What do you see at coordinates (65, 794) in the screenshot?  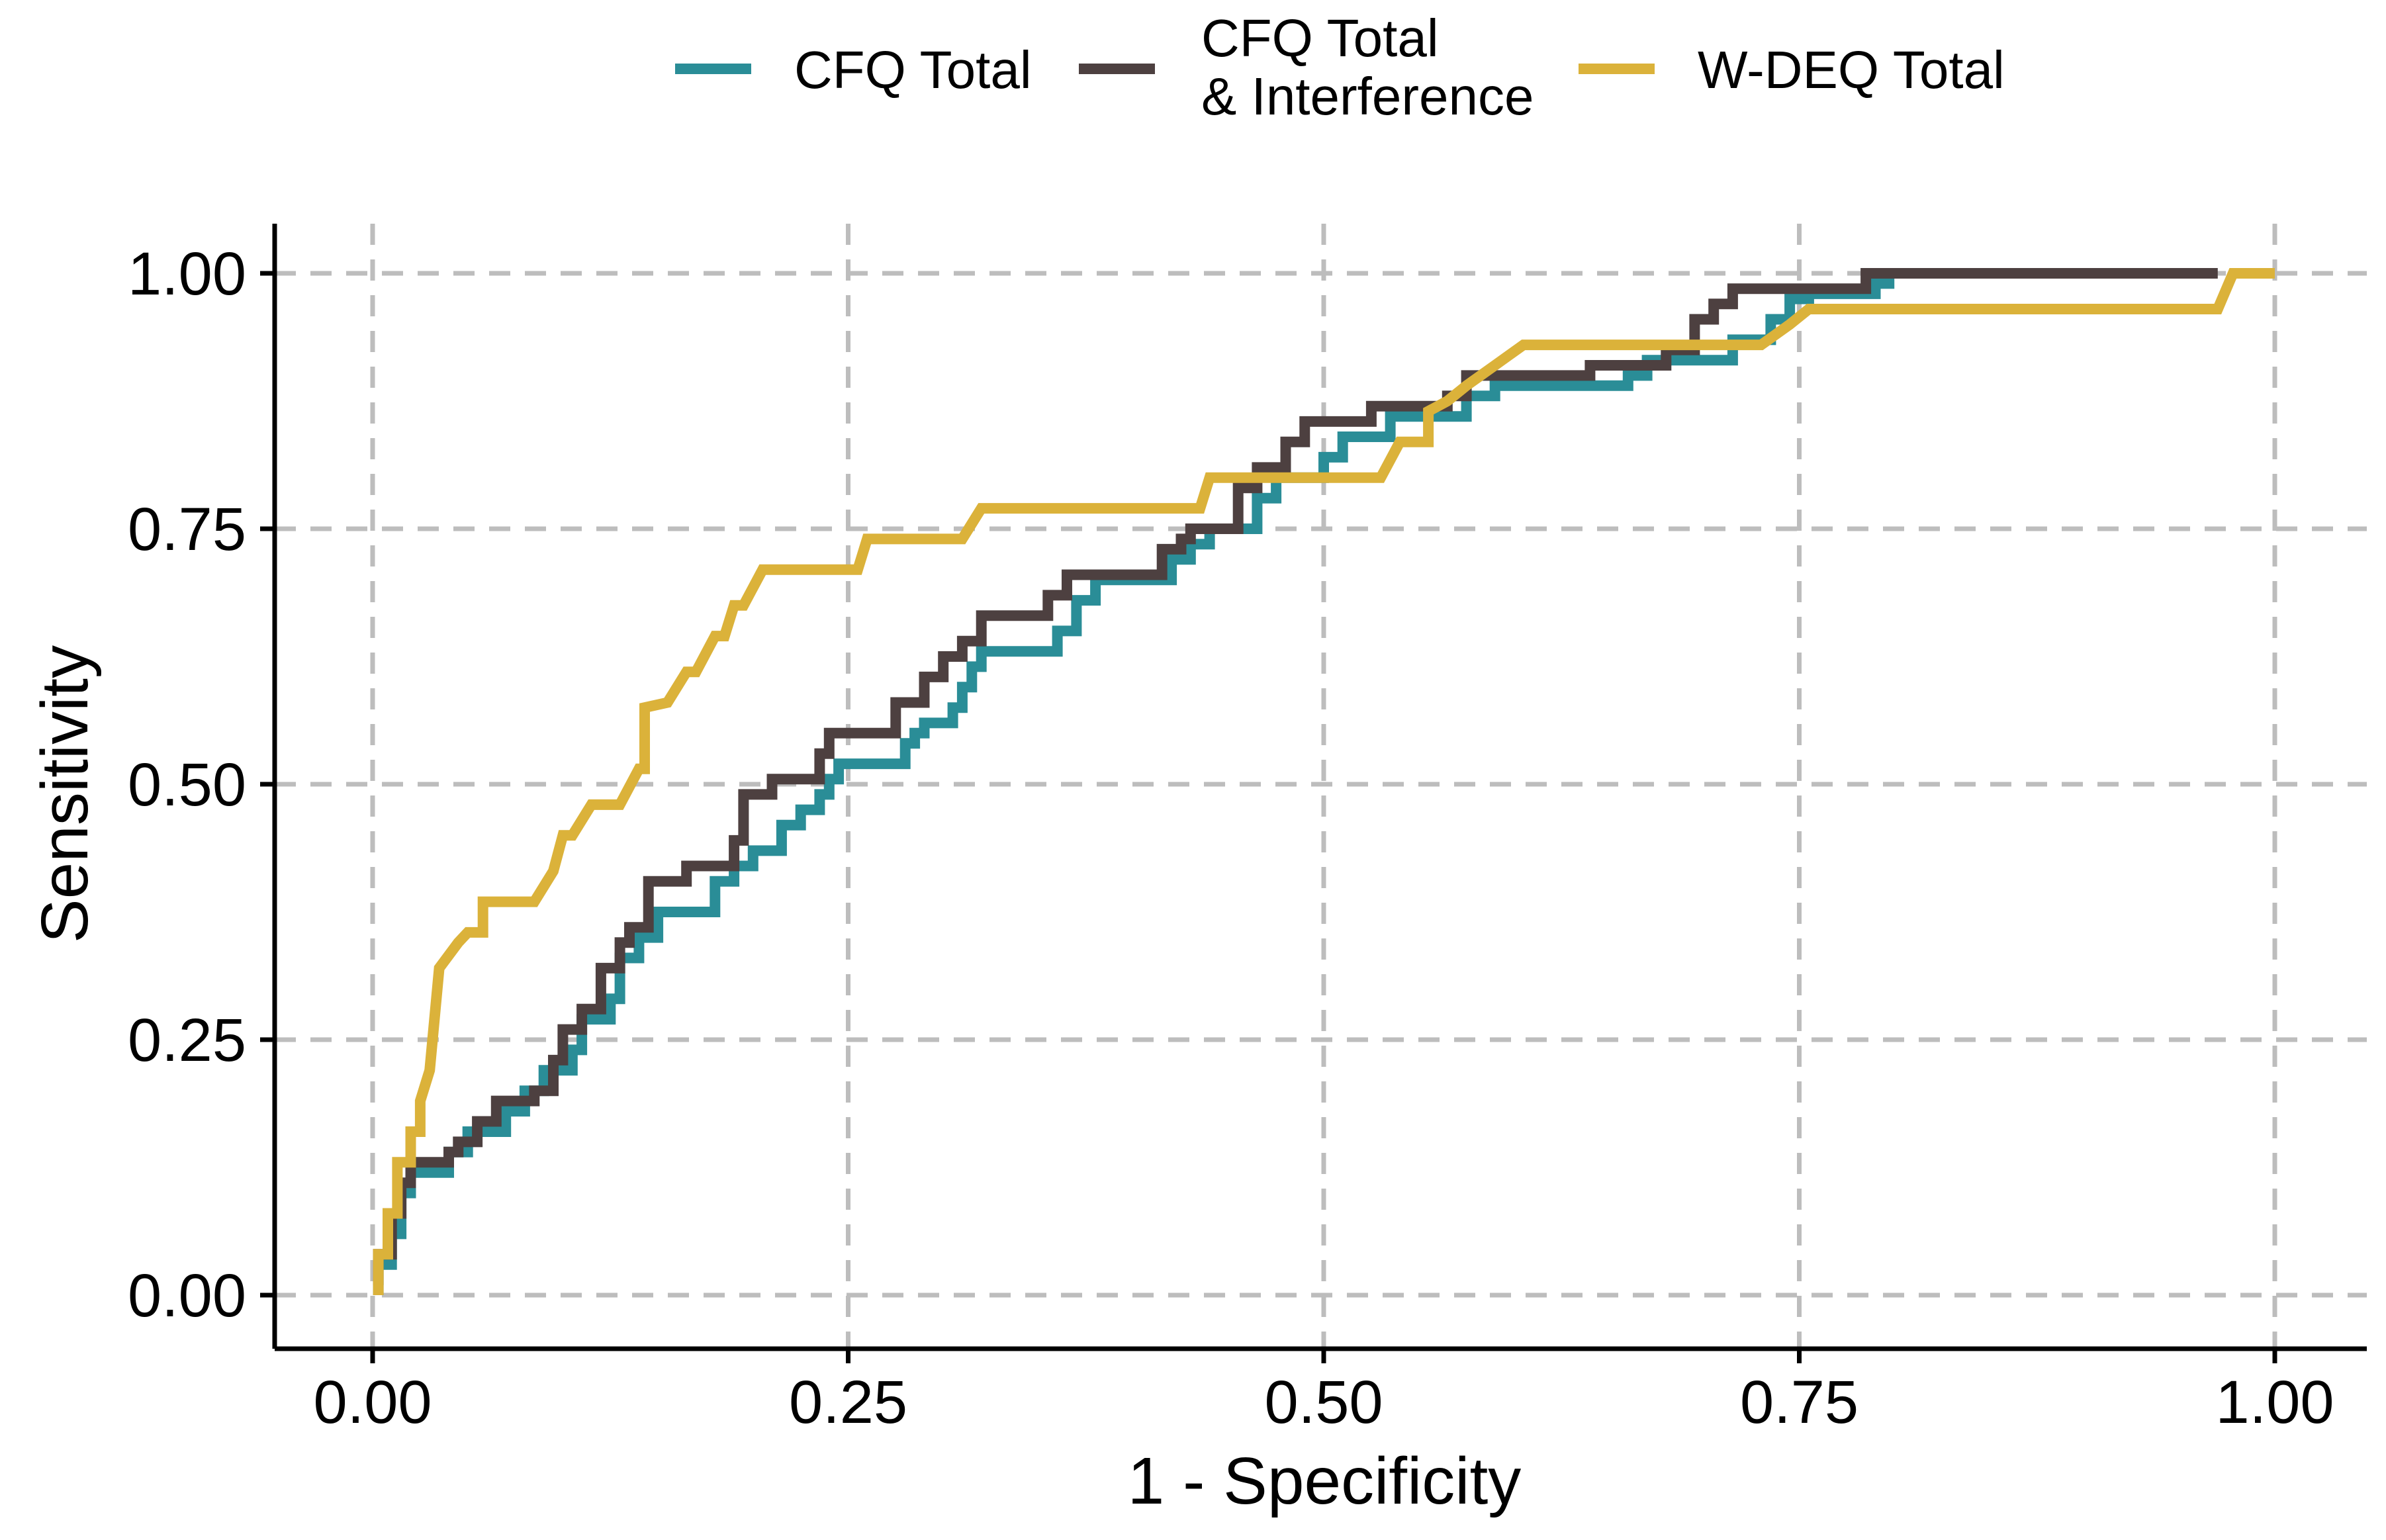 I see `y-axis-title: Sensitivity` at bounding box center [65, 794].